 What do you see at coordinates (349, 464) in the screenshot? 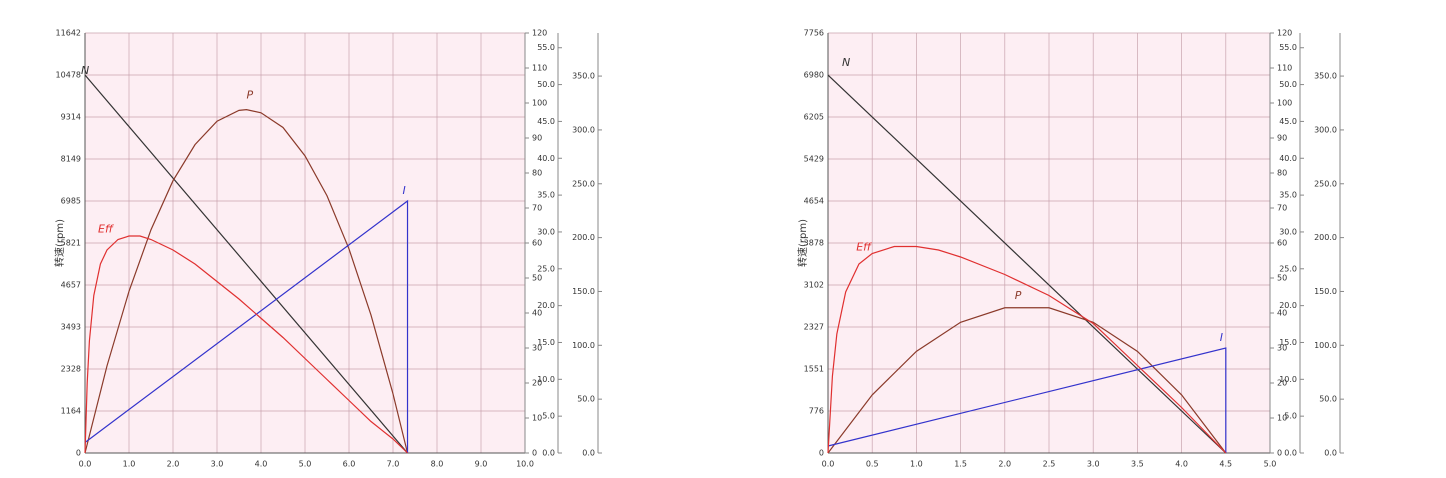
I see `x-tick-label: 6.0` at bounding box center [349, 464].